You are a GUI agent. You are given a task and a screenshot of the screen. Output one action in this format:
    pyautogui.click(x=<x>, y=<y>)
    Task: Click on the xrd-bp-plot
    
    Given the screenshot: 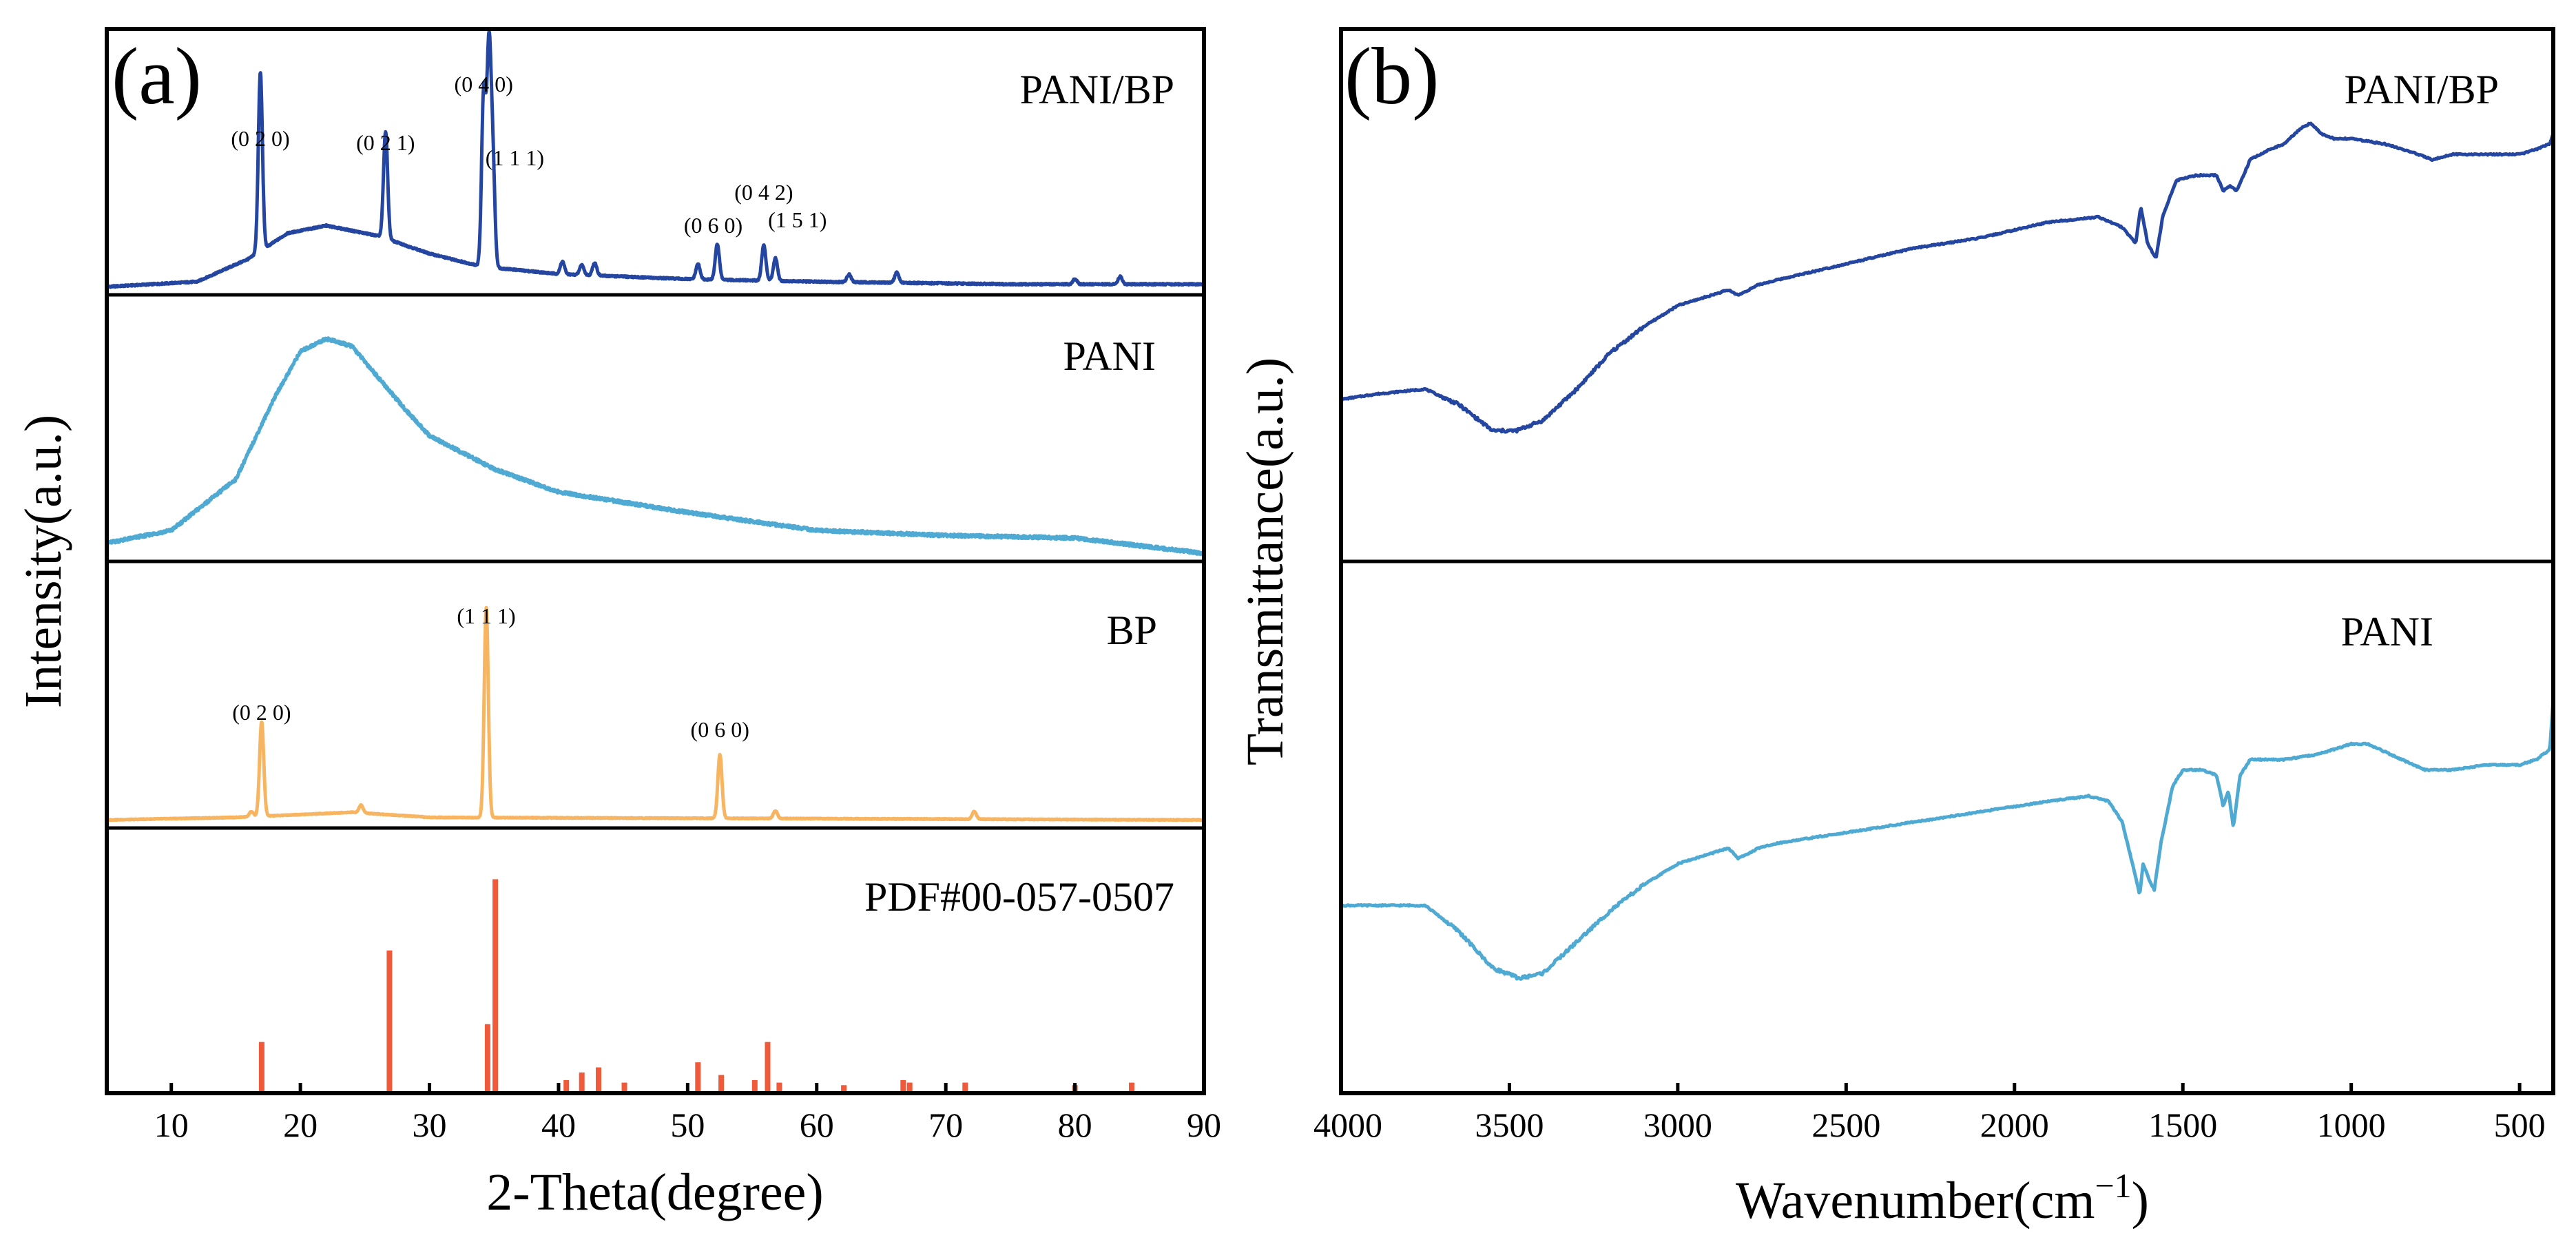 What is the action you would take?
    pyautogui.click(x=655, y=714)
    